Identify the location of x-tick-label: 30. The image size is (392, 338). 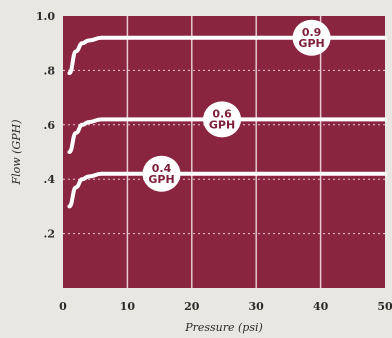
(257, 306).